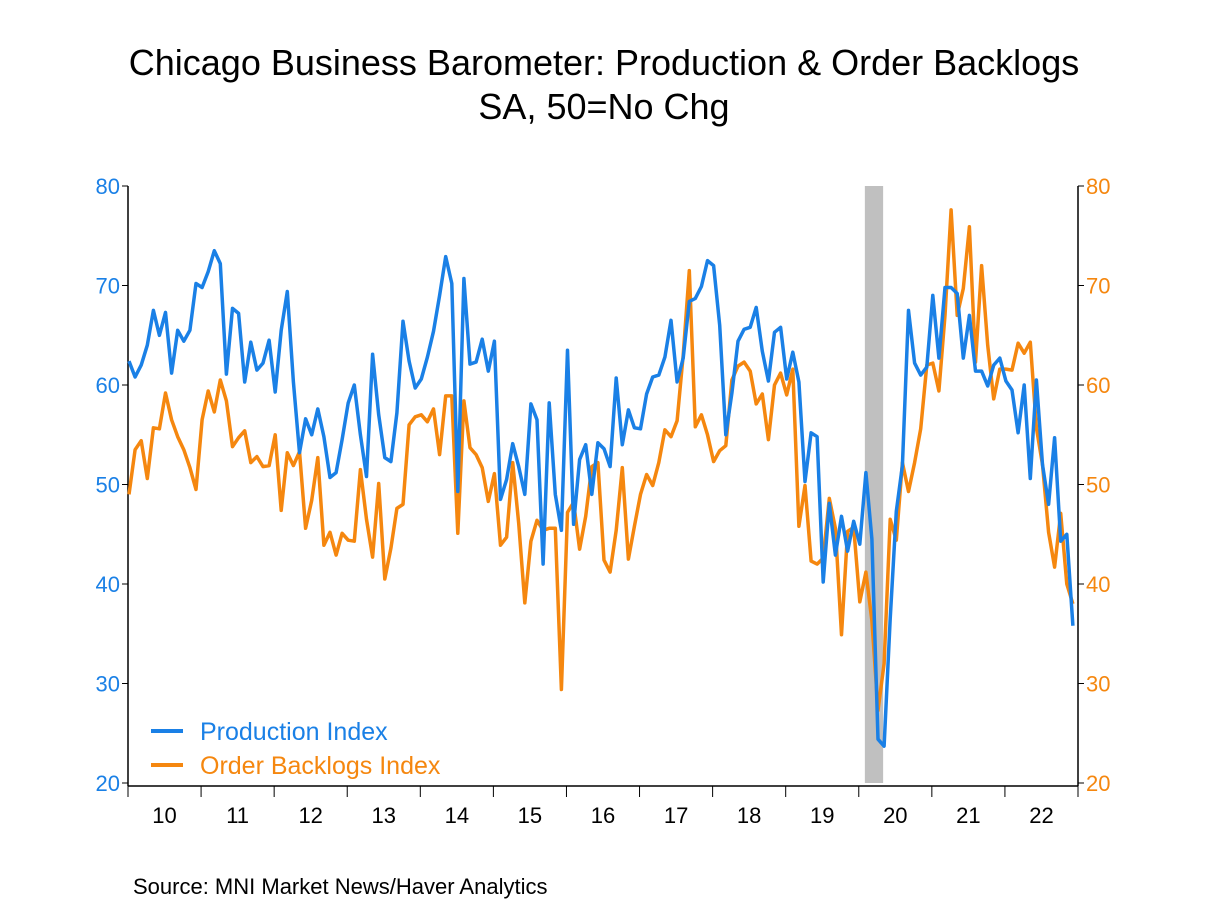 This screenshot has height=906, width=1208. What do you see at coordinates (530, 815) in the screenshot?
I see `x-tick-label: 15` at bounding box center [530, 815].